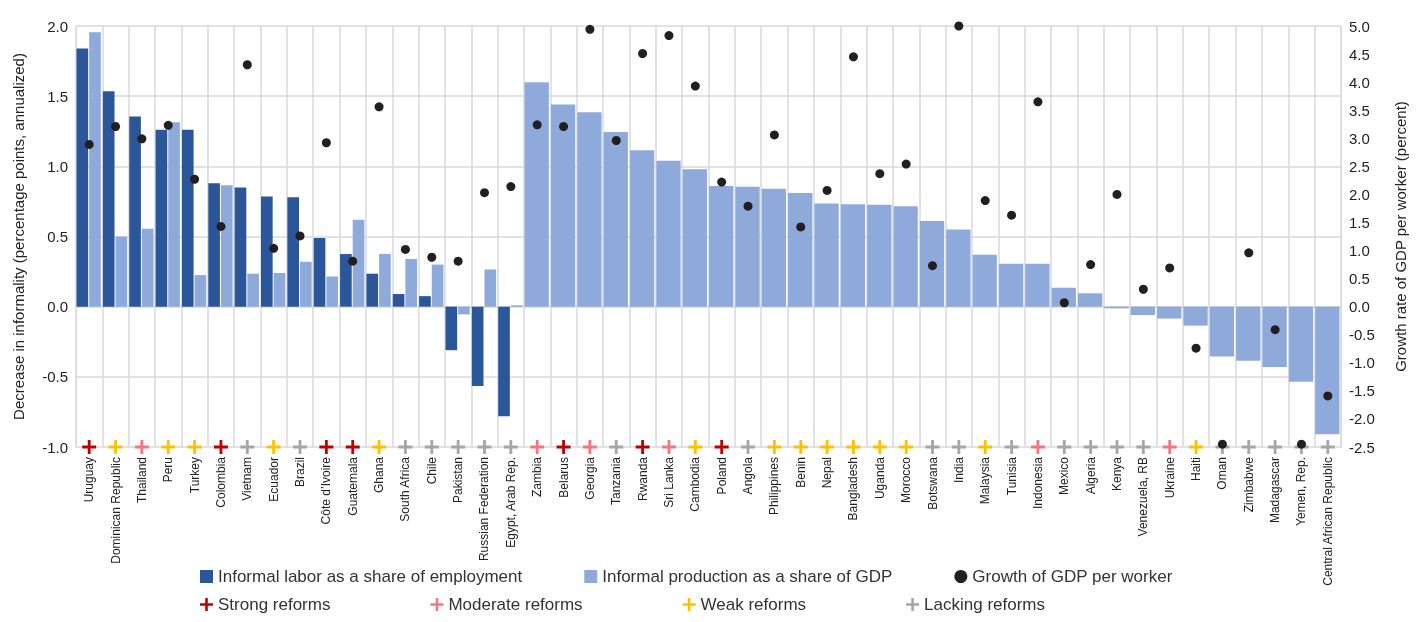 This screenshot has height=622, width=1423. Describe the element at coordinates (1143, 497) in the screenshot. I see `x-tick-label: Venezuela, RB` at that location.